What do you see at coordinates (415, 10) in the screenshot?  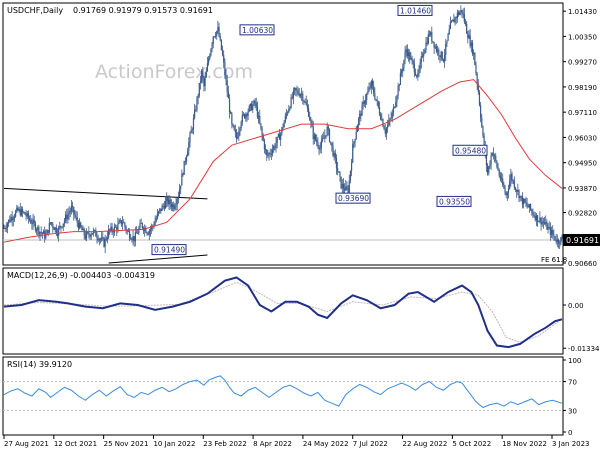 I see `callout-label: 1.01460` at bounding box center [415, 10].